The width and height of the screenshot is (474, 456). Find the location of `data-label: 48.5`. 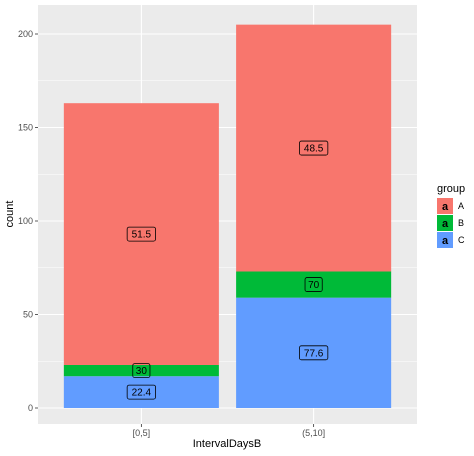

data-label: 48.5 is located at coordinates (314, 149).